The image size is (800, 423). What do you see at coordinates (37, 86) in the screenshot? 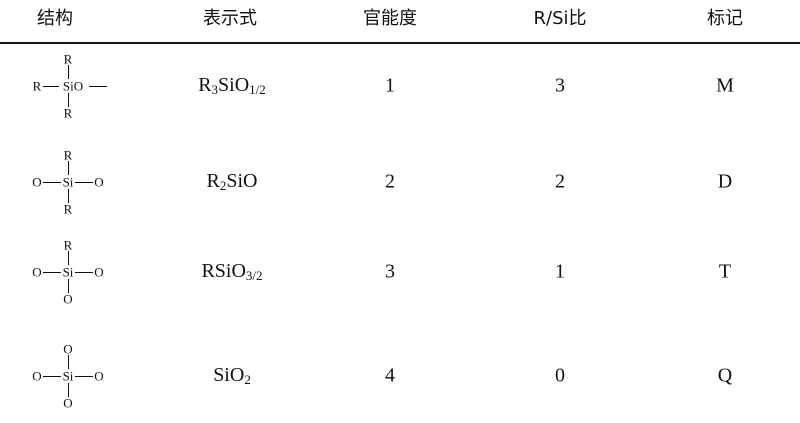
I see `atom-left: R` at bounding box center [37, 86].